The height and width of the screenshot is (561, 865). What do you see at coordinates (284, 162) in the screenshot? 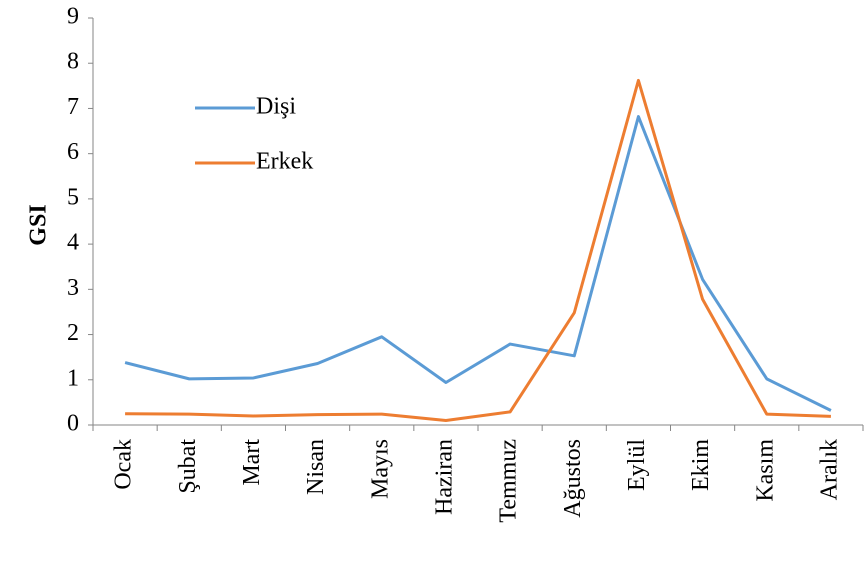
I see `legend-label: Erkek` at bounding box center [284, 162].